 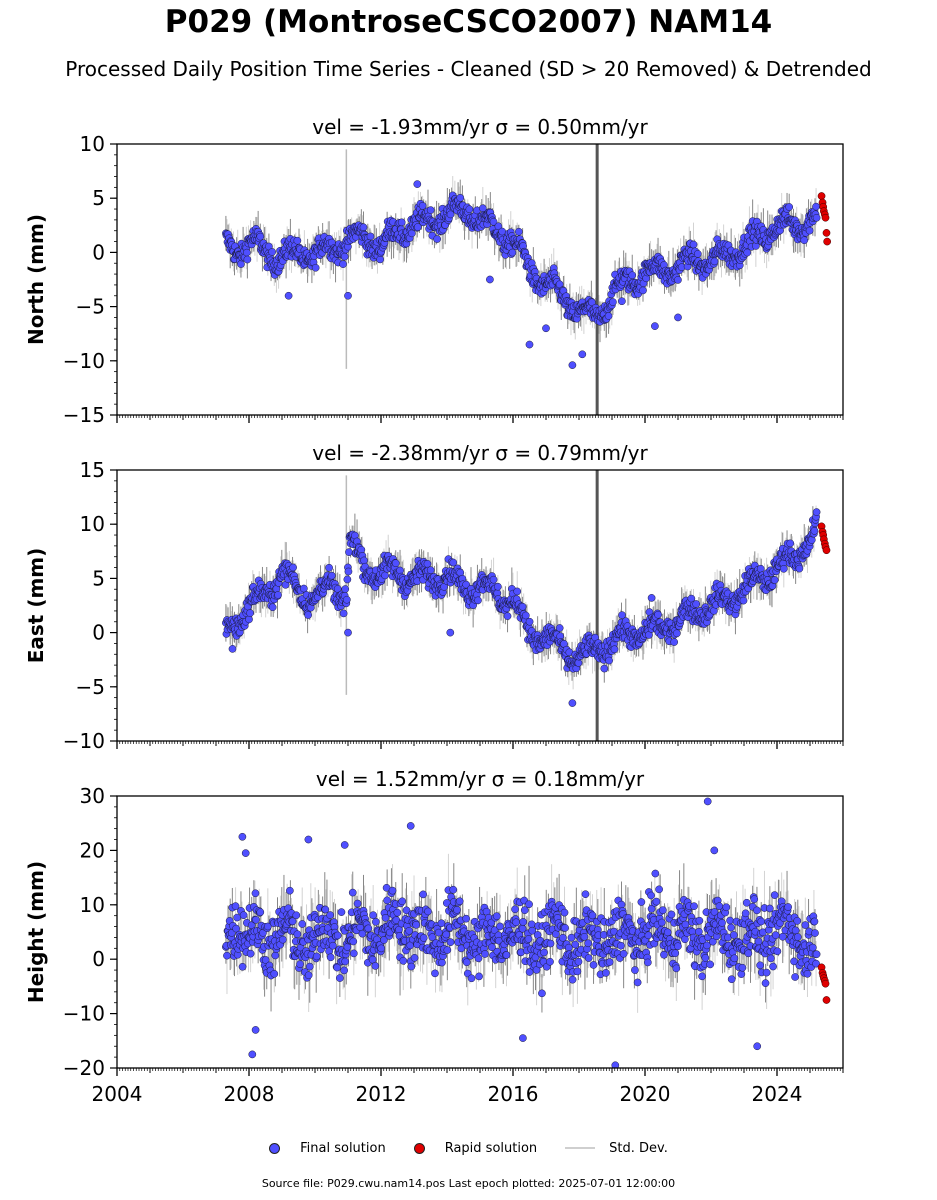 I want to click on y-tick-label: 5, so click(x=98, y=198).